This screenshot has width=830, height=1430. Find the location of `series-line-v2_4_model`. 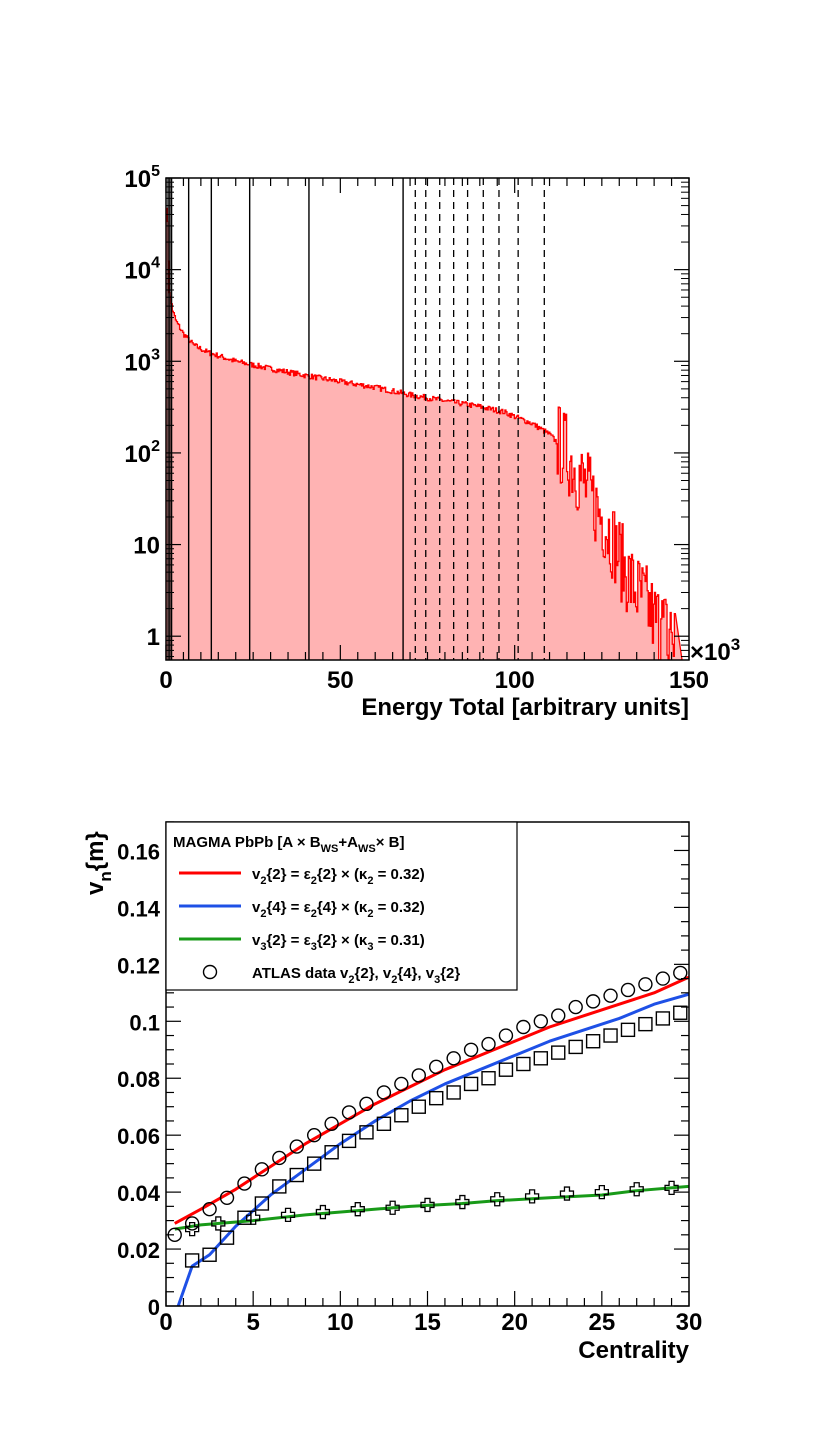

series-line-v2_4_model is located at coordinates (432, 1149).